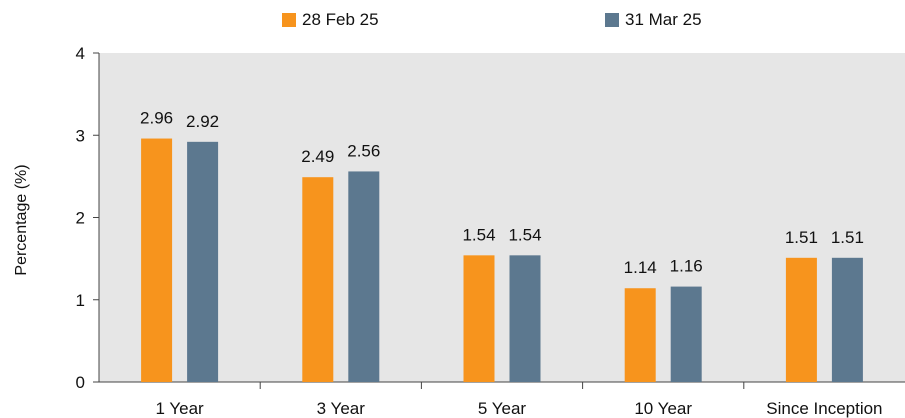 The width and height of the screenshot is (905, 418). I want to click on x-tick-label: Since Inception, so click(824, 408).